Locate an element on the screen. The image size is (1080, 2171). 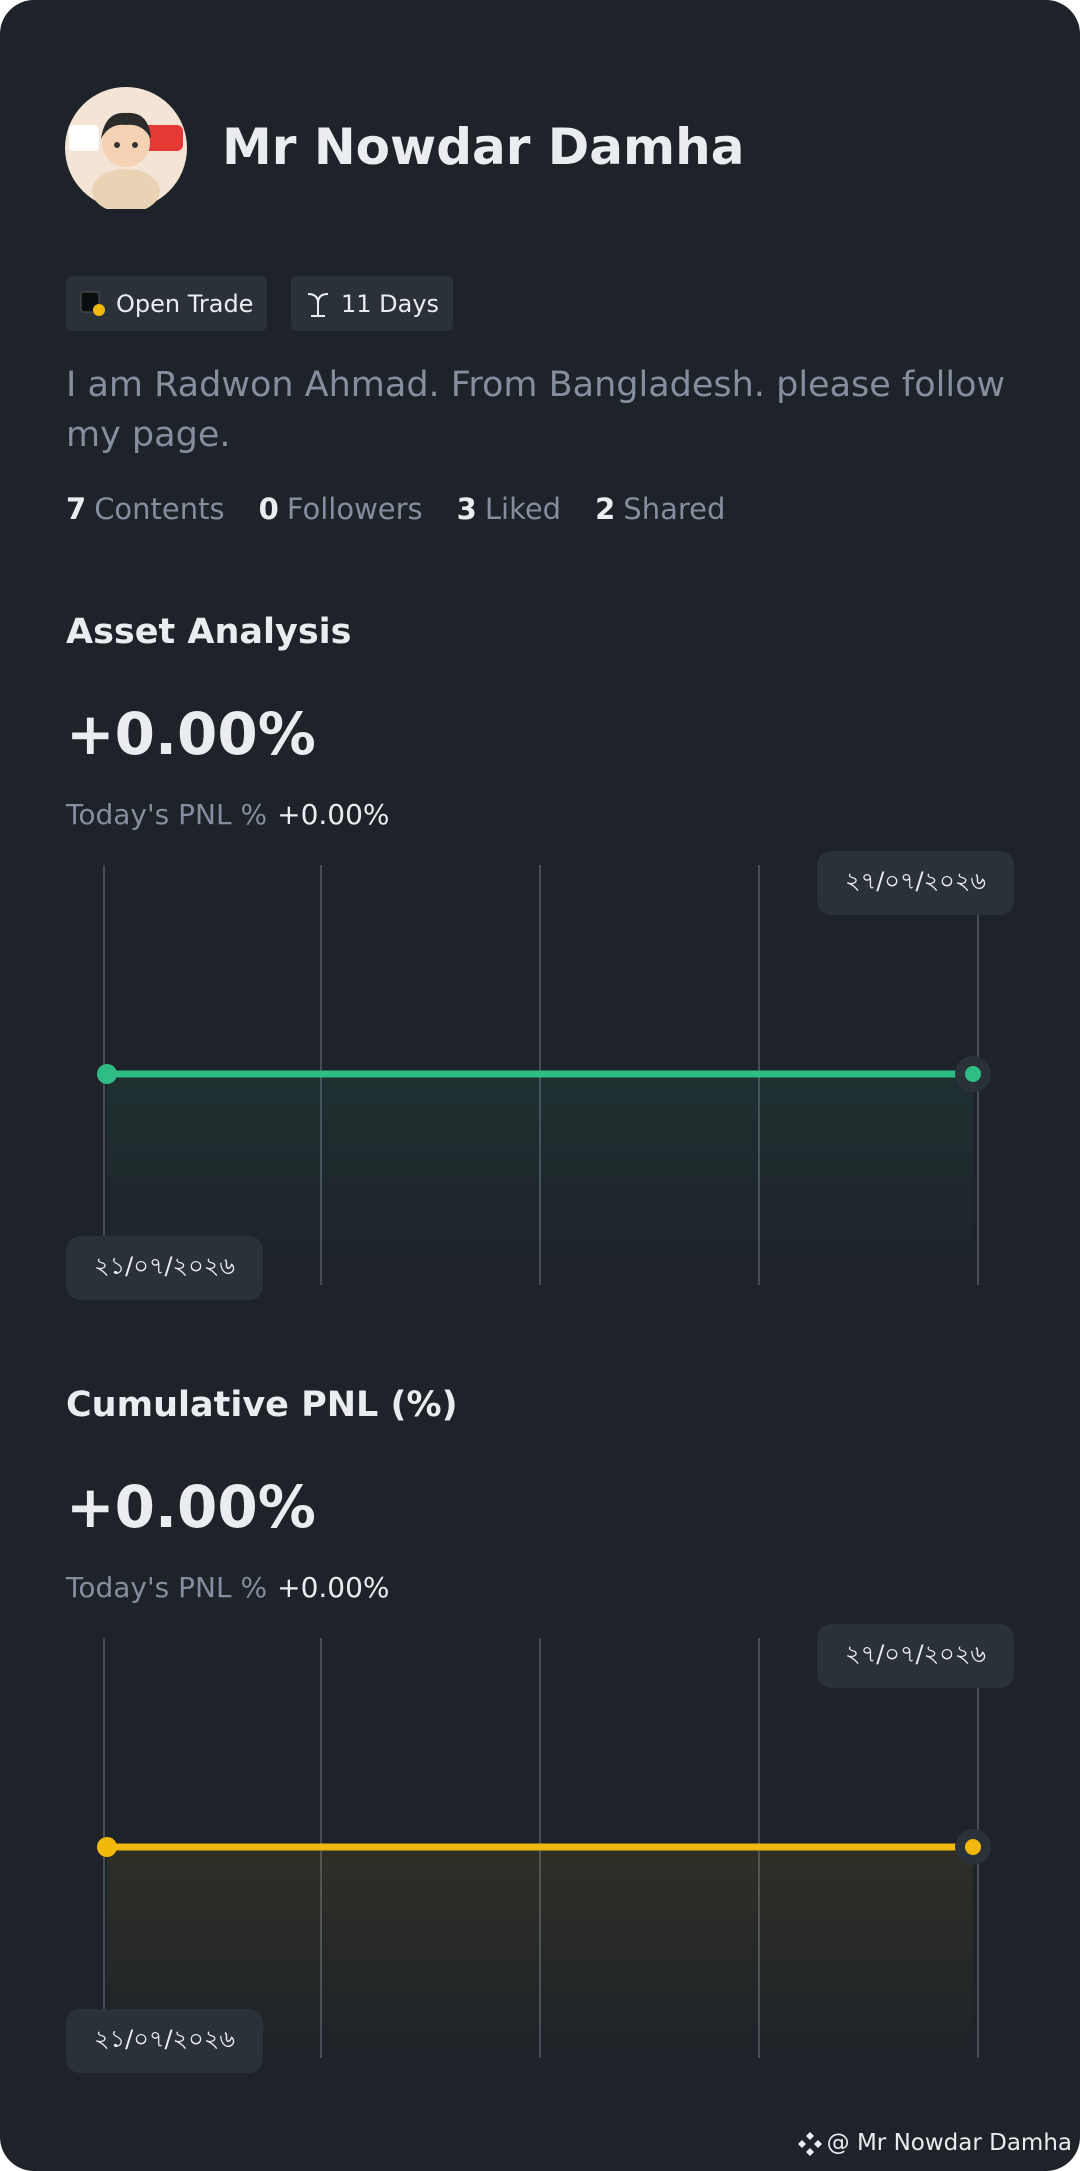
section-title: Cumulative PNL (%) is located at coordinates (262, 1405).